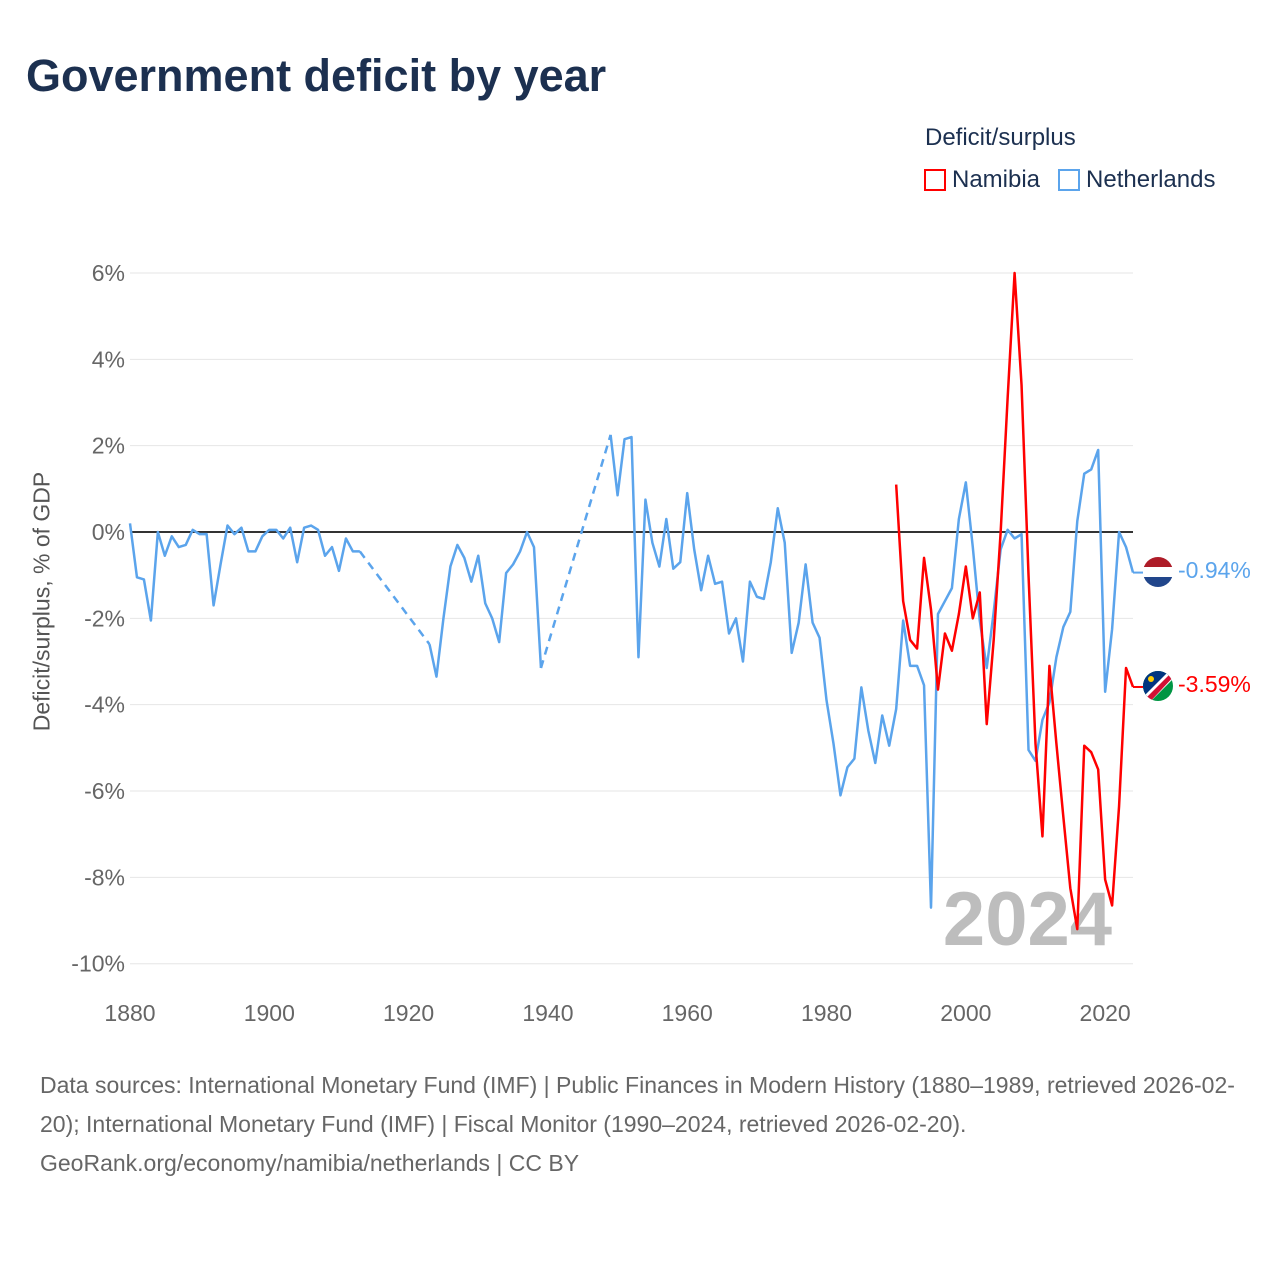 The height and width of the screenshot is (1280, 1280). Describe the element at coordinates (1027, 919) in the screenshot. I see `year-watermark: 2024` at that location.